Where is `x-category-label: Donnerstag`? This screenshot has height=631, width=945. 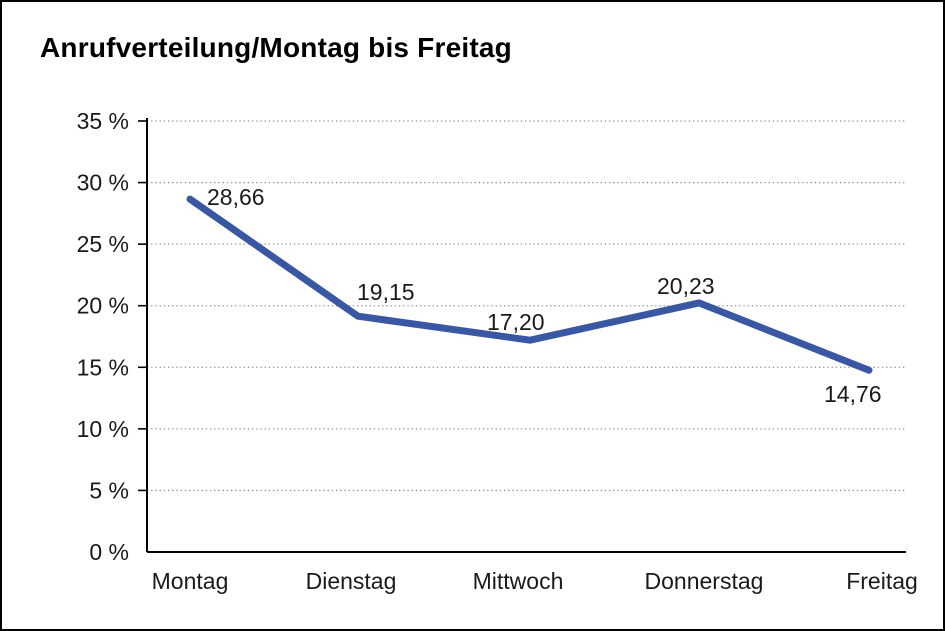
x-category-label: Donnerstag is located at coordinates (704, 581).